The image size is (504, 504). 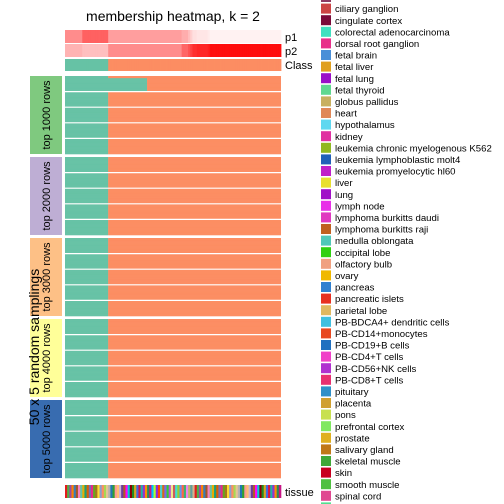 I want to click on tissue-annotation-bar, so click(x=173, y=491).